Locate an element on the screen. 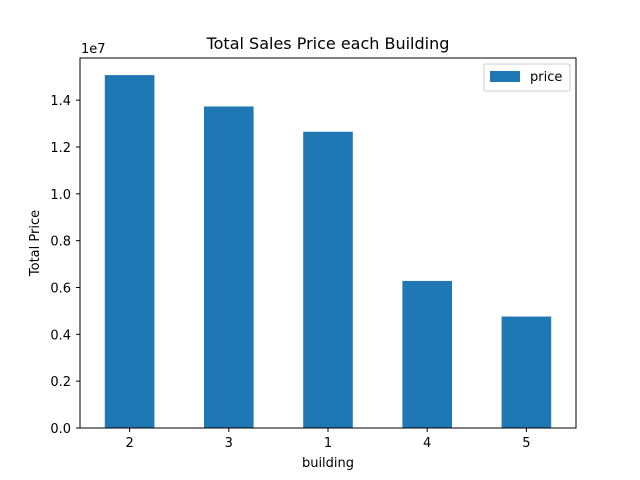 This screenshot has height=480, width=640. x-axis-label: building is located at coordinates (328, 463).